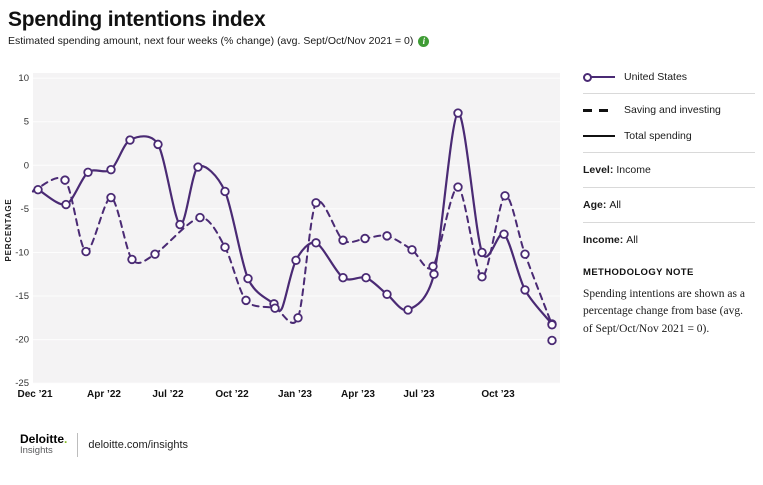  Describe the element at coordinates (669, 240) in the screenshot. I see `filter-income: Income: All` at that location.